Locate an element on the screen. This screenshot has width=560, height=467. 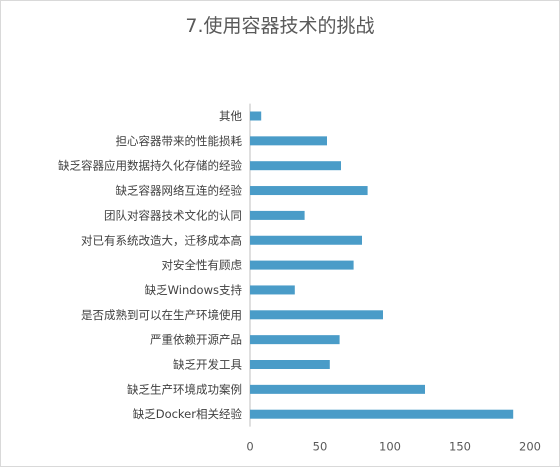
category-label: 缺乏开发工具 is located at coordinates (207, 365).